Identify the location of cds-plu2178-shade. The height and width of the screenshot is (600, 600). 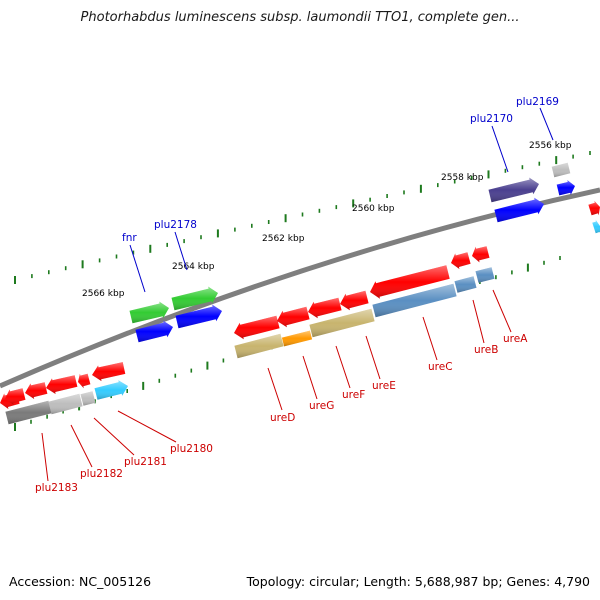
(194, 298).